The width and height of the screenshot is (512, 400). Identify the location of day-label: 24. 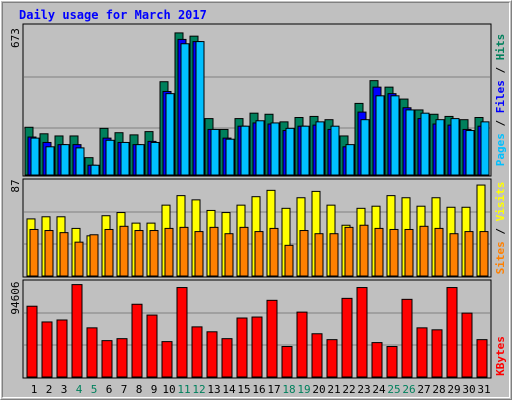
(379, 389).